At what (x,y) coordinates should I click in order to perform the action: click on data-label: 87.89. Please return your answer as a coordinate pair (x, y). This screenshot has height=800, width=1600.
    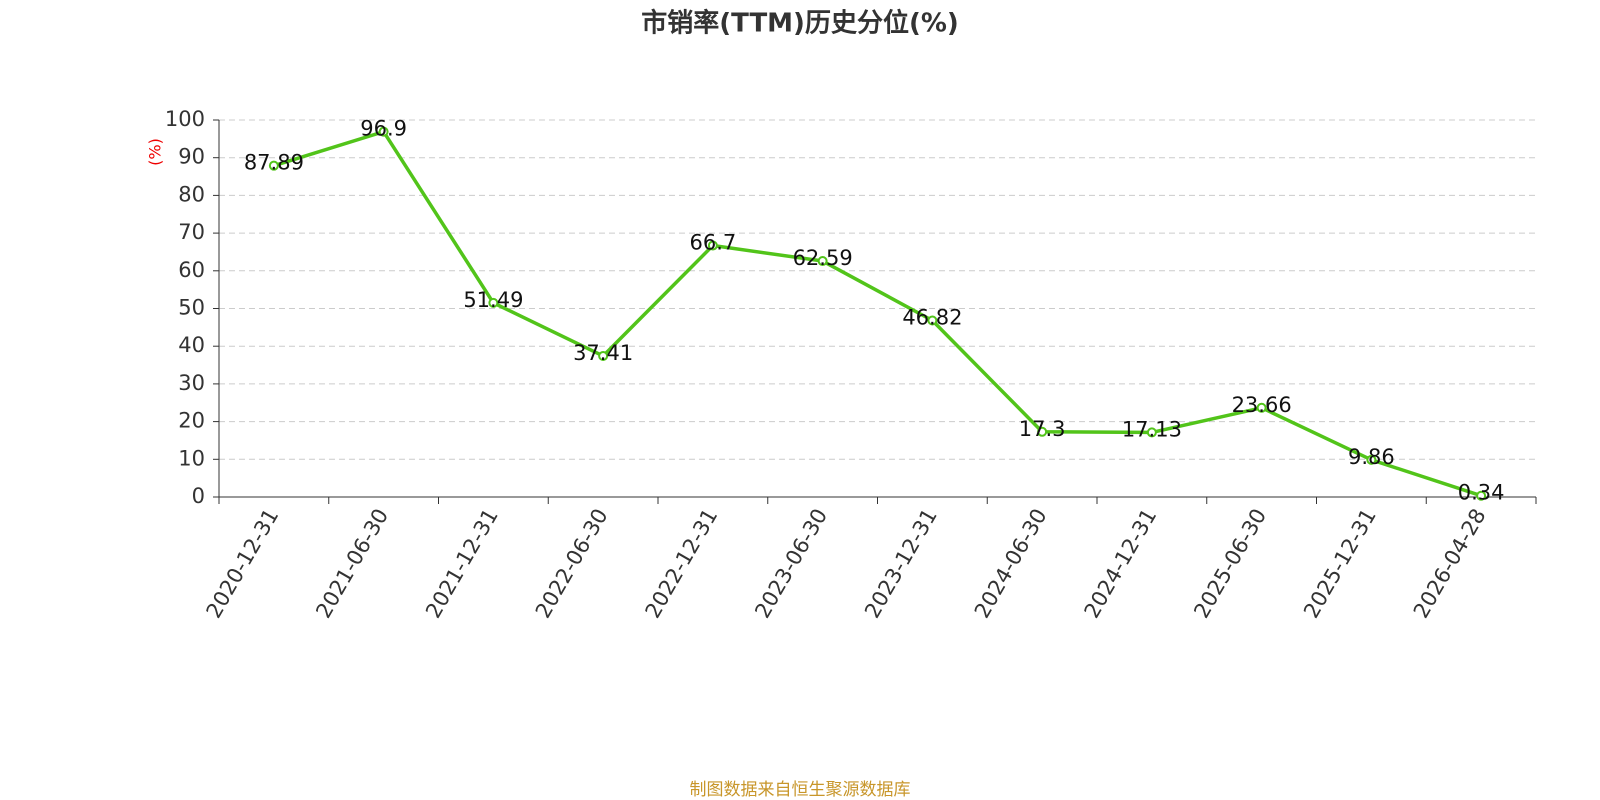
    Looking at the image, I should click on (274, 163).